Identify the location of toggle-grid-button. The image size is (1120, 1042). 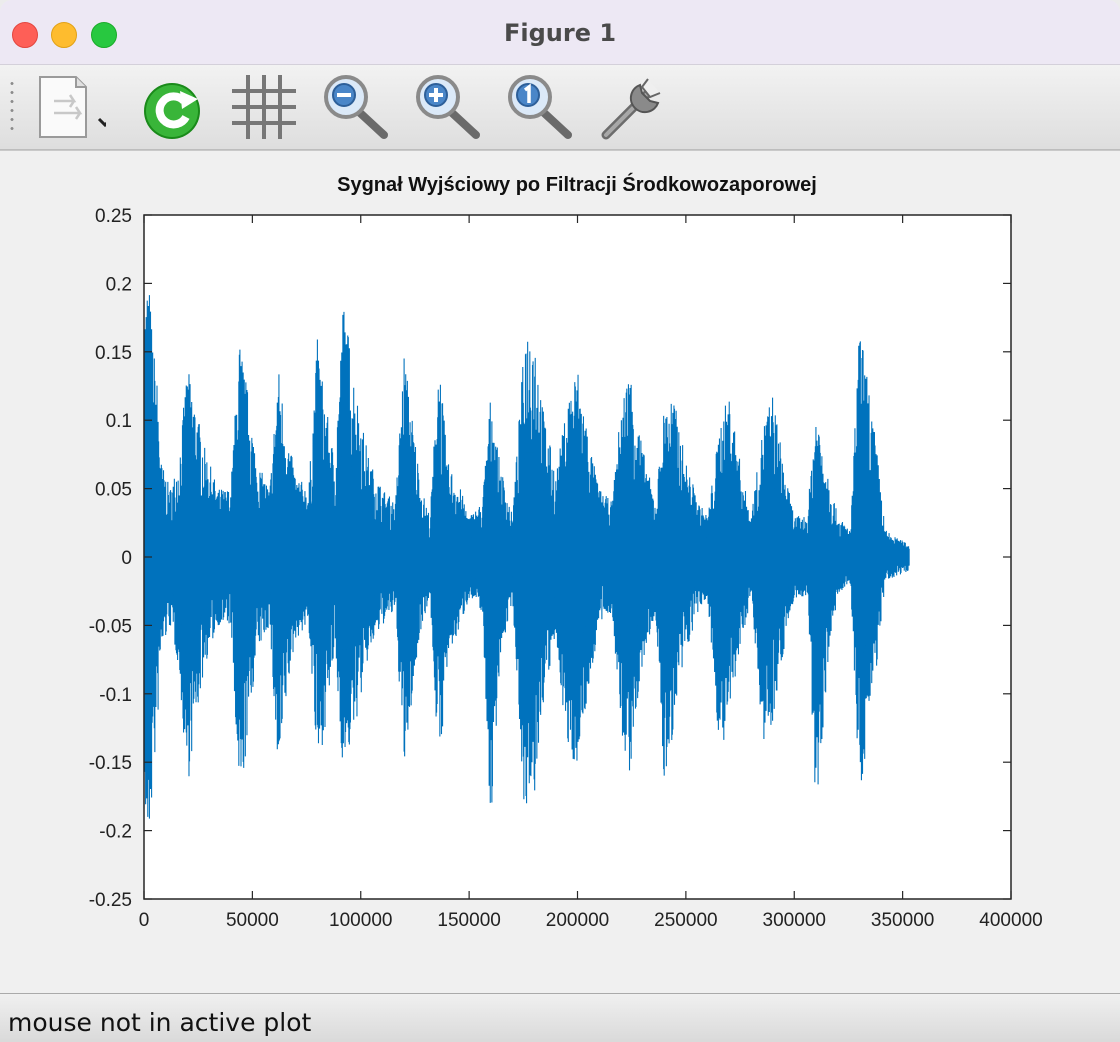
(264, 107).